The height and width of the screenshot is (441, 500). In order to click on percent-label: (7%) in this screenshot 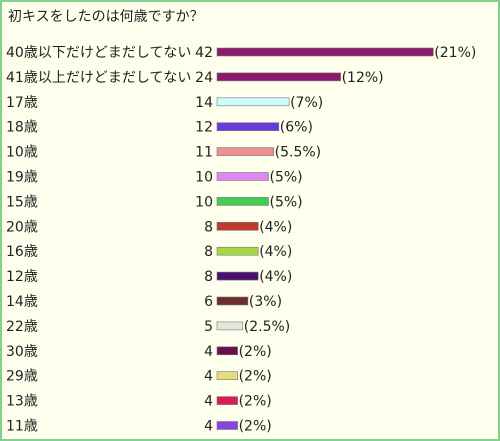, I will do `click(306, 103)`.